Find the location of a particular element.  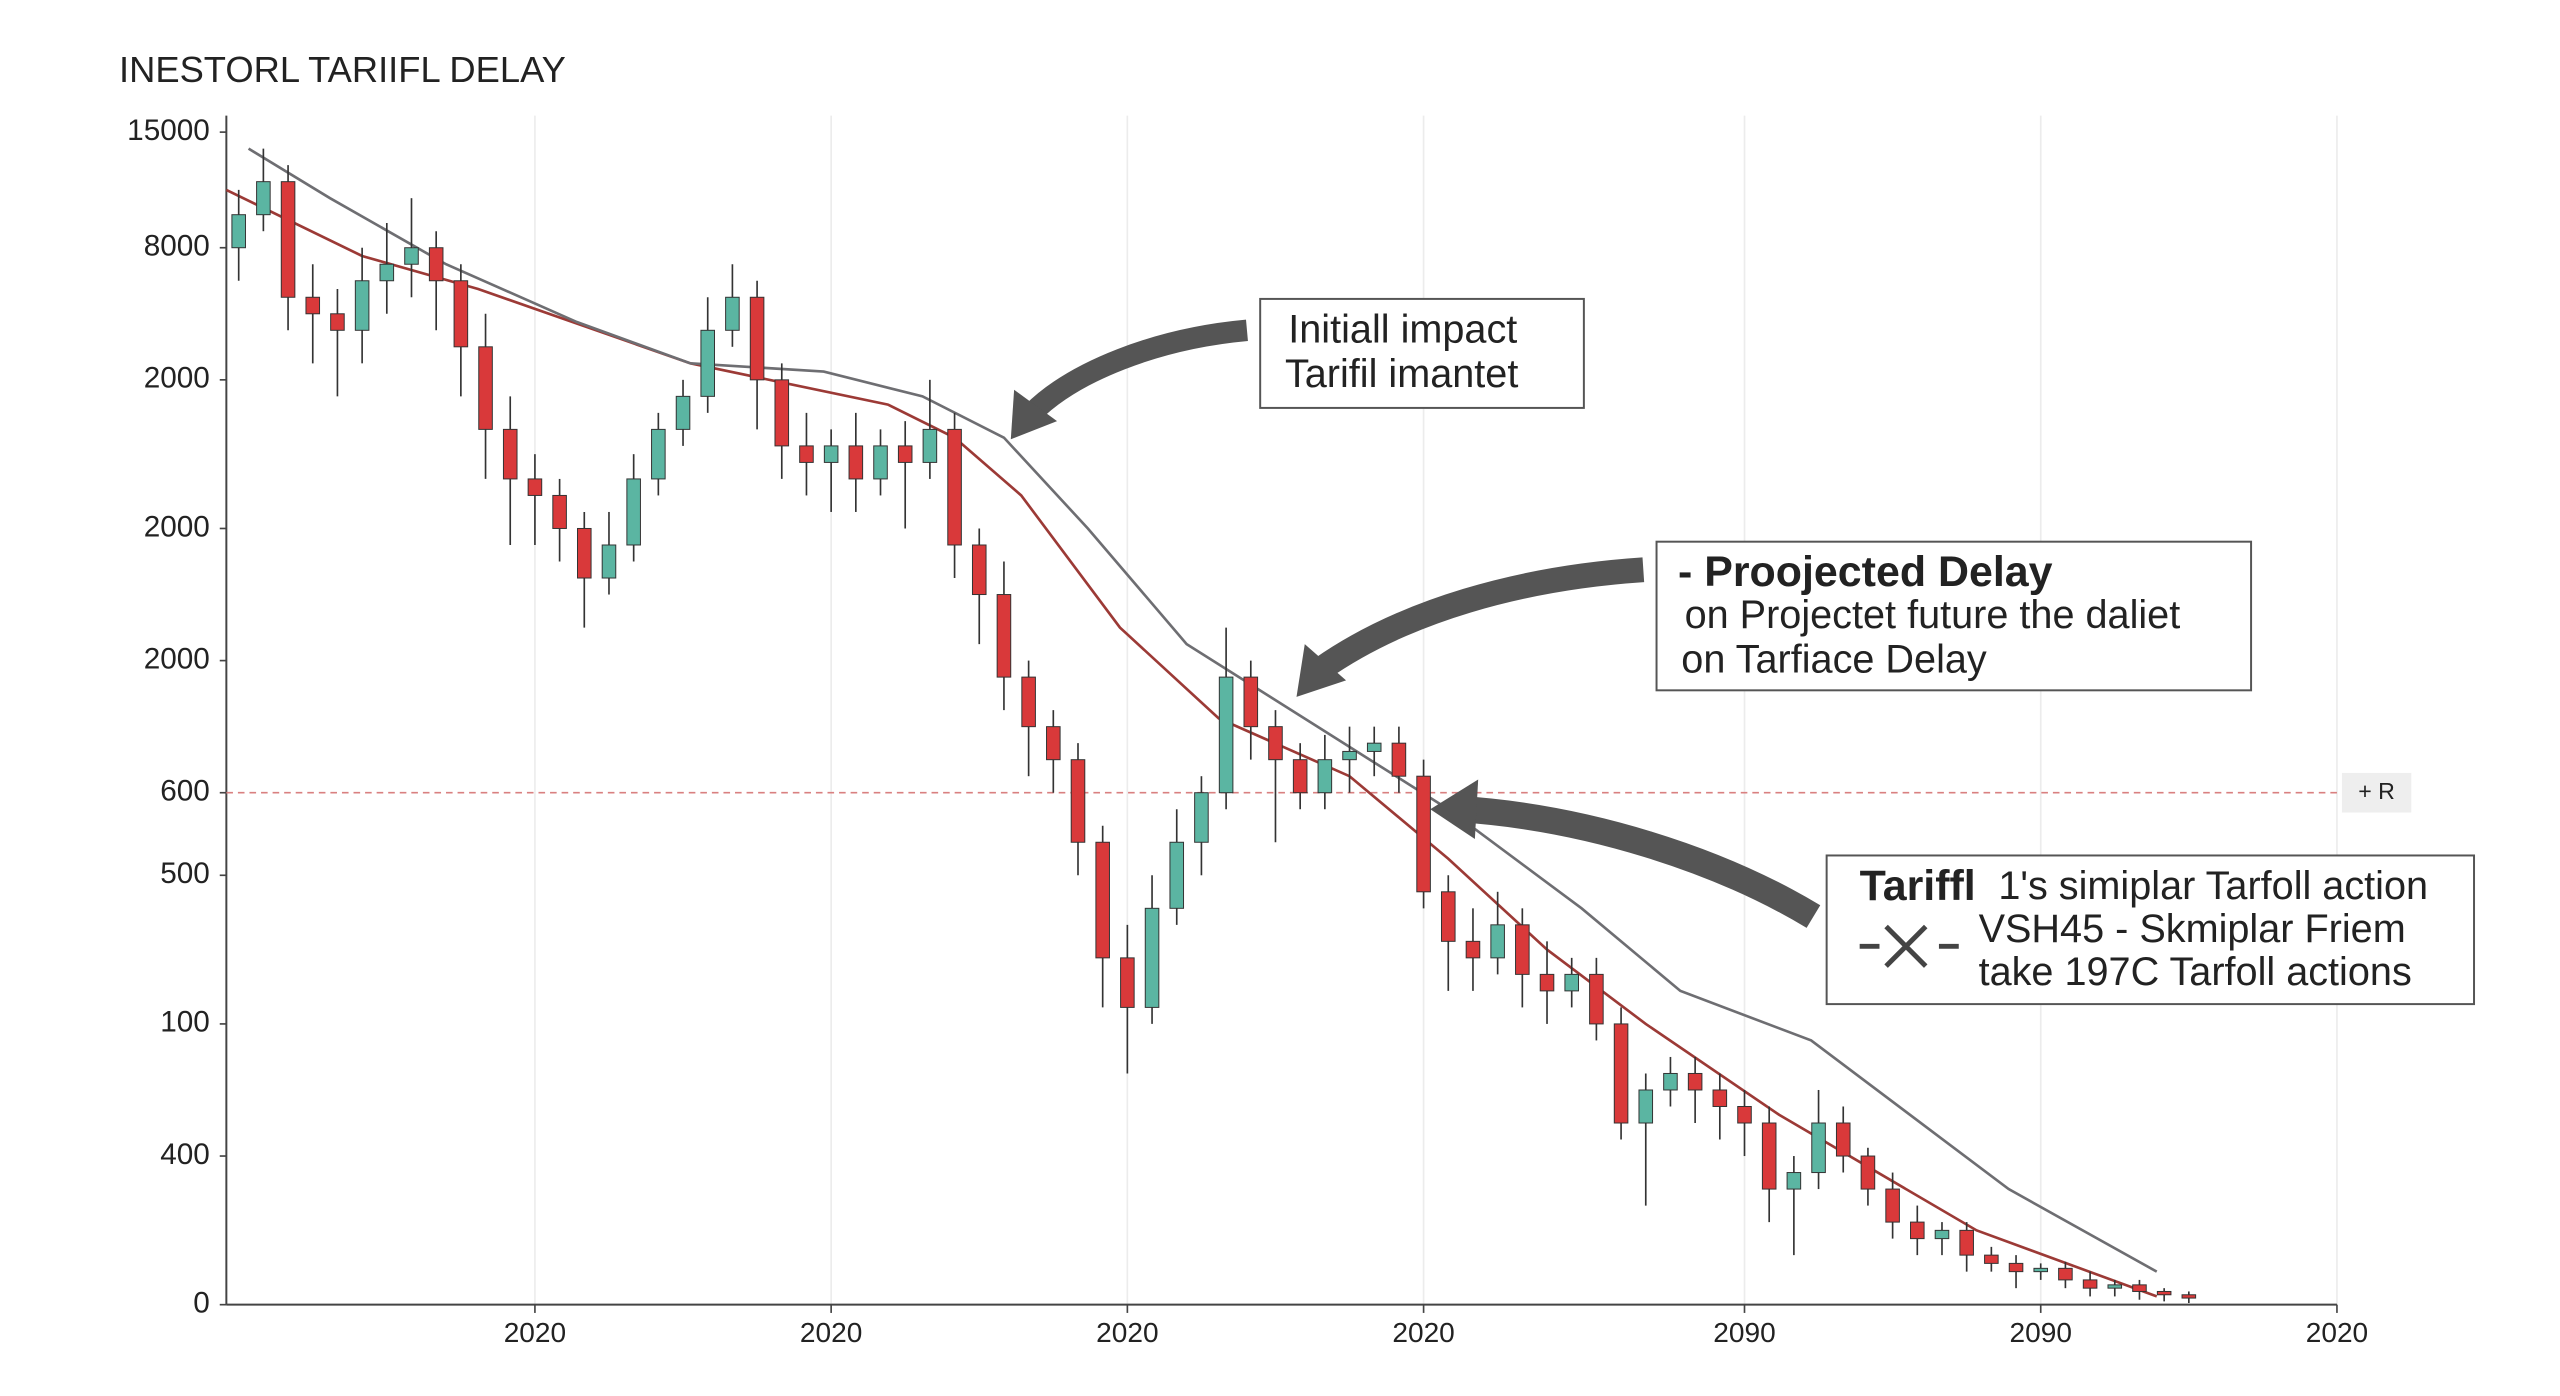

y-tick-label: 500 is located at coordinates (185, 873).